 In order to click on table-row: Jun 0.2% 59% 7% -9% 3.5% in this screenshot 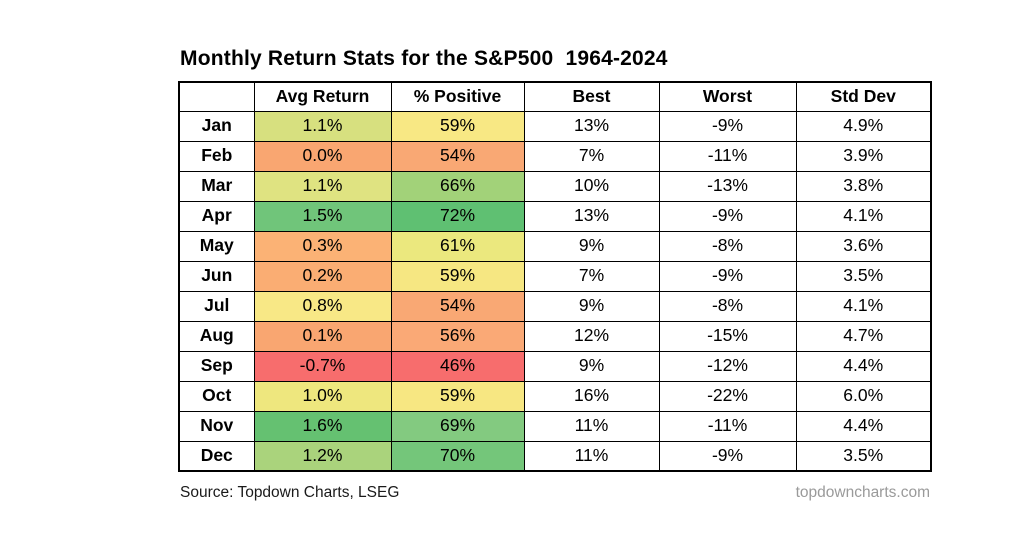, I will do `click(555, 276)`.